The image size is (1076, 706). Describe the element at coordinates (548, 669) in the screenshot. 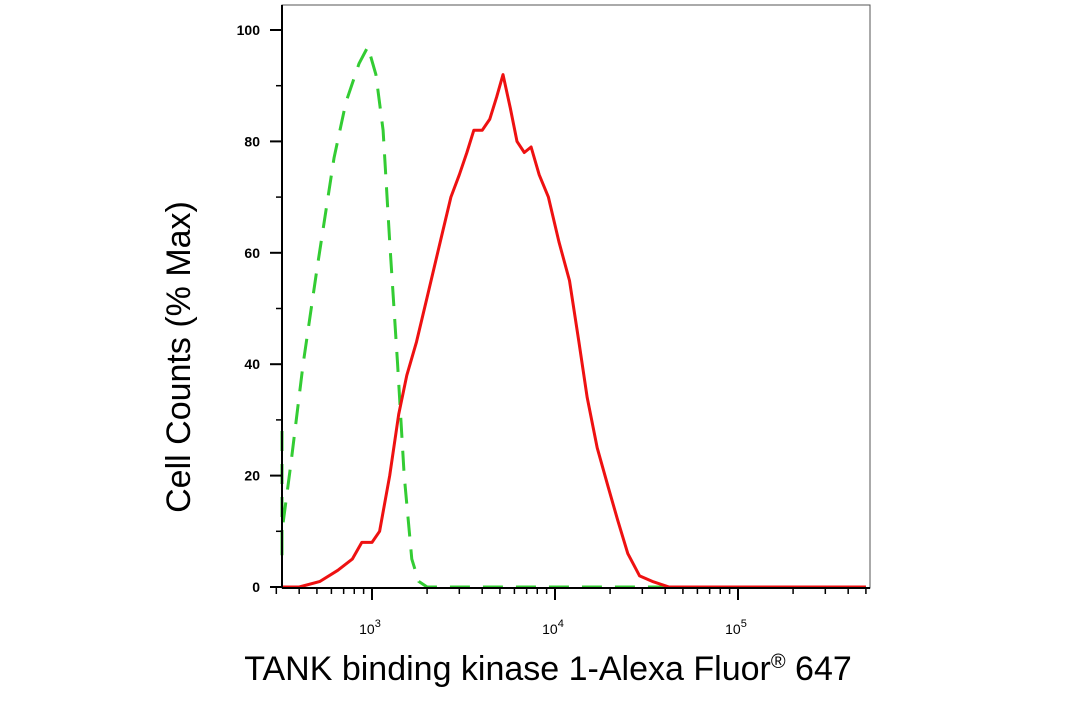

I see `x-axis-title: TANK binding kinase 1-Alexa Fluor® 647` at that location.